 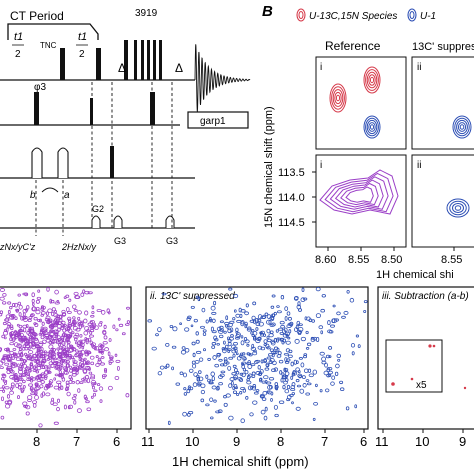 I want to click on inset-reference-top, so click(x=361, y=103).